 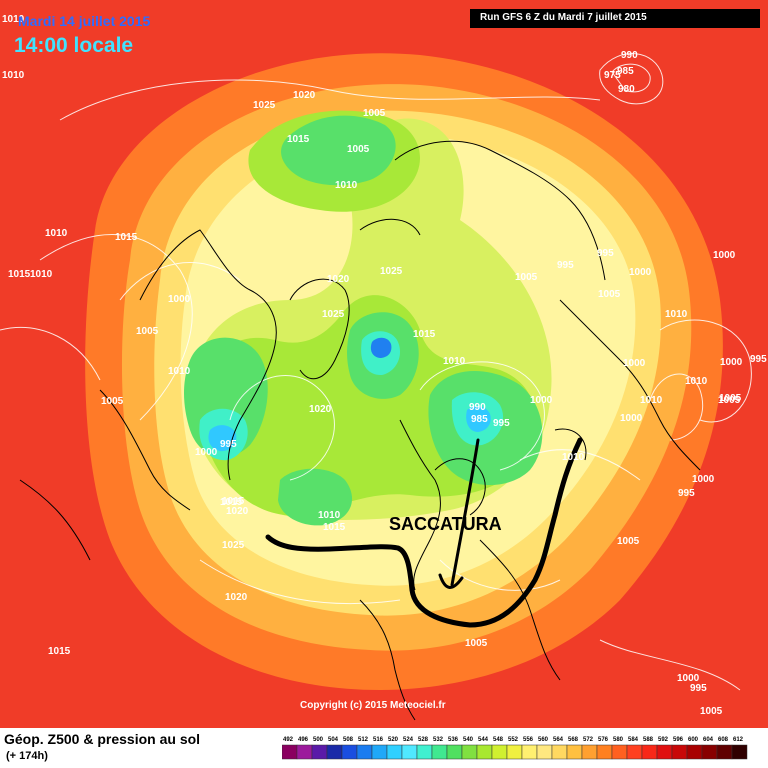 I want to click on legend-title: Géop. Z500 & pression au sol, so click(x=102, y=739).